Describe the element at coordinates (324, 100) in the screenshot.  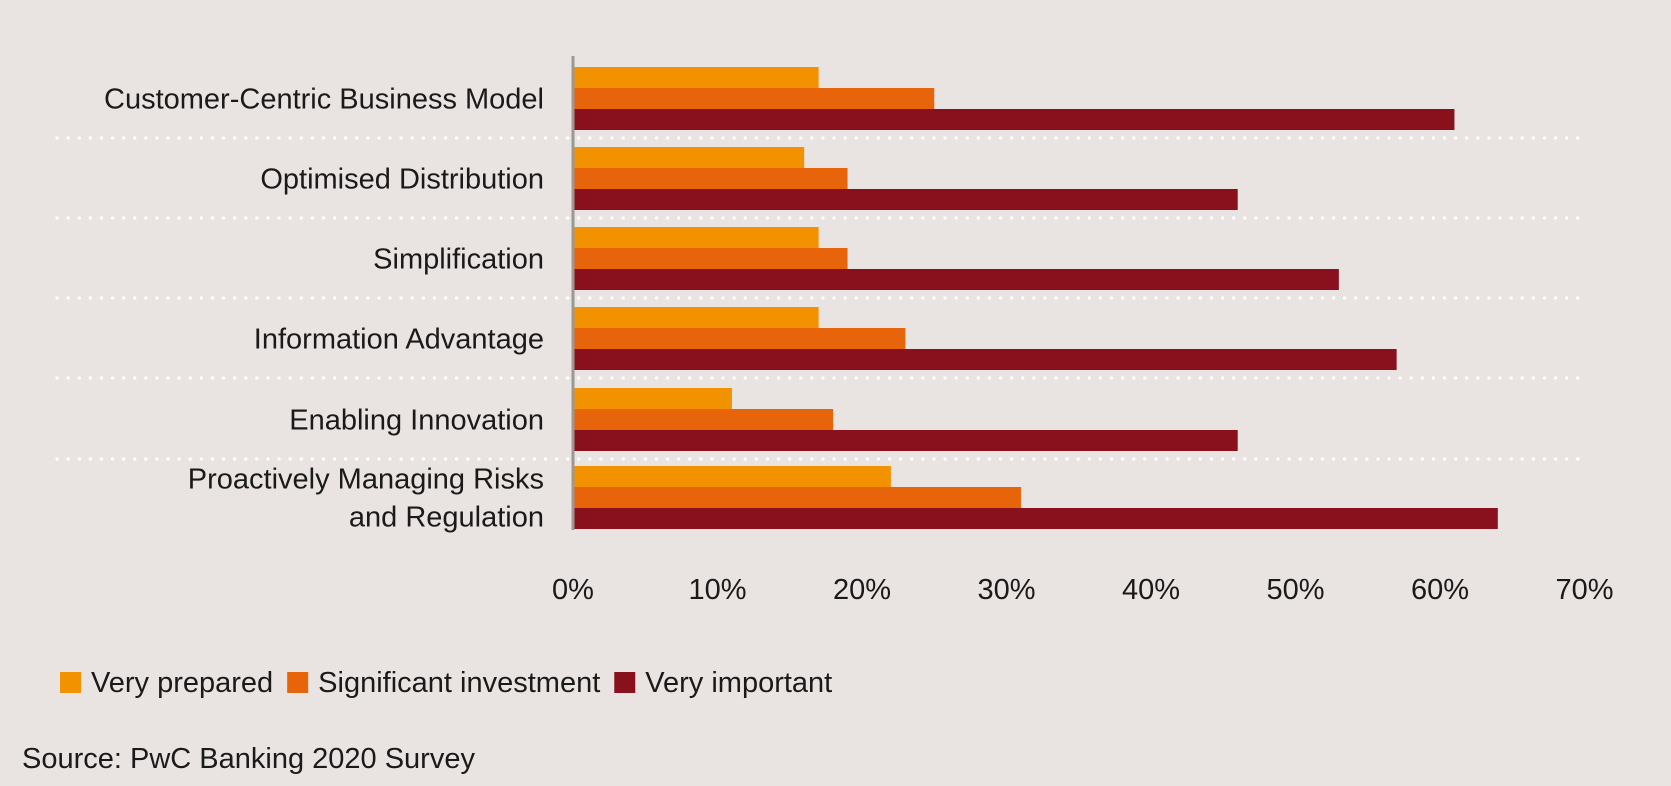
I see `category-label: Customer-Centric Business Model` at that location.